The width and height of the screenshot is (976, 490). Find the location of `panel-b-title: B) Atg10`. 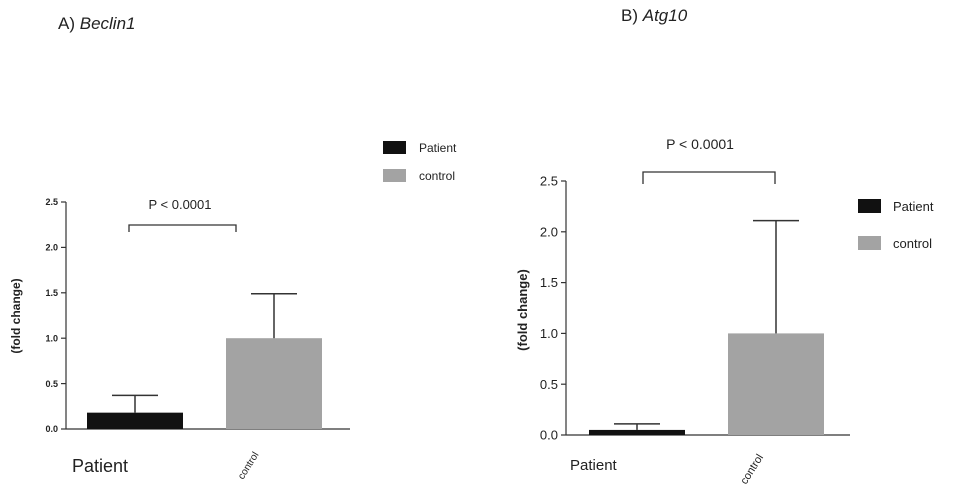

panel-b-title: B) Atg10 is located at coordinates (654, 16).